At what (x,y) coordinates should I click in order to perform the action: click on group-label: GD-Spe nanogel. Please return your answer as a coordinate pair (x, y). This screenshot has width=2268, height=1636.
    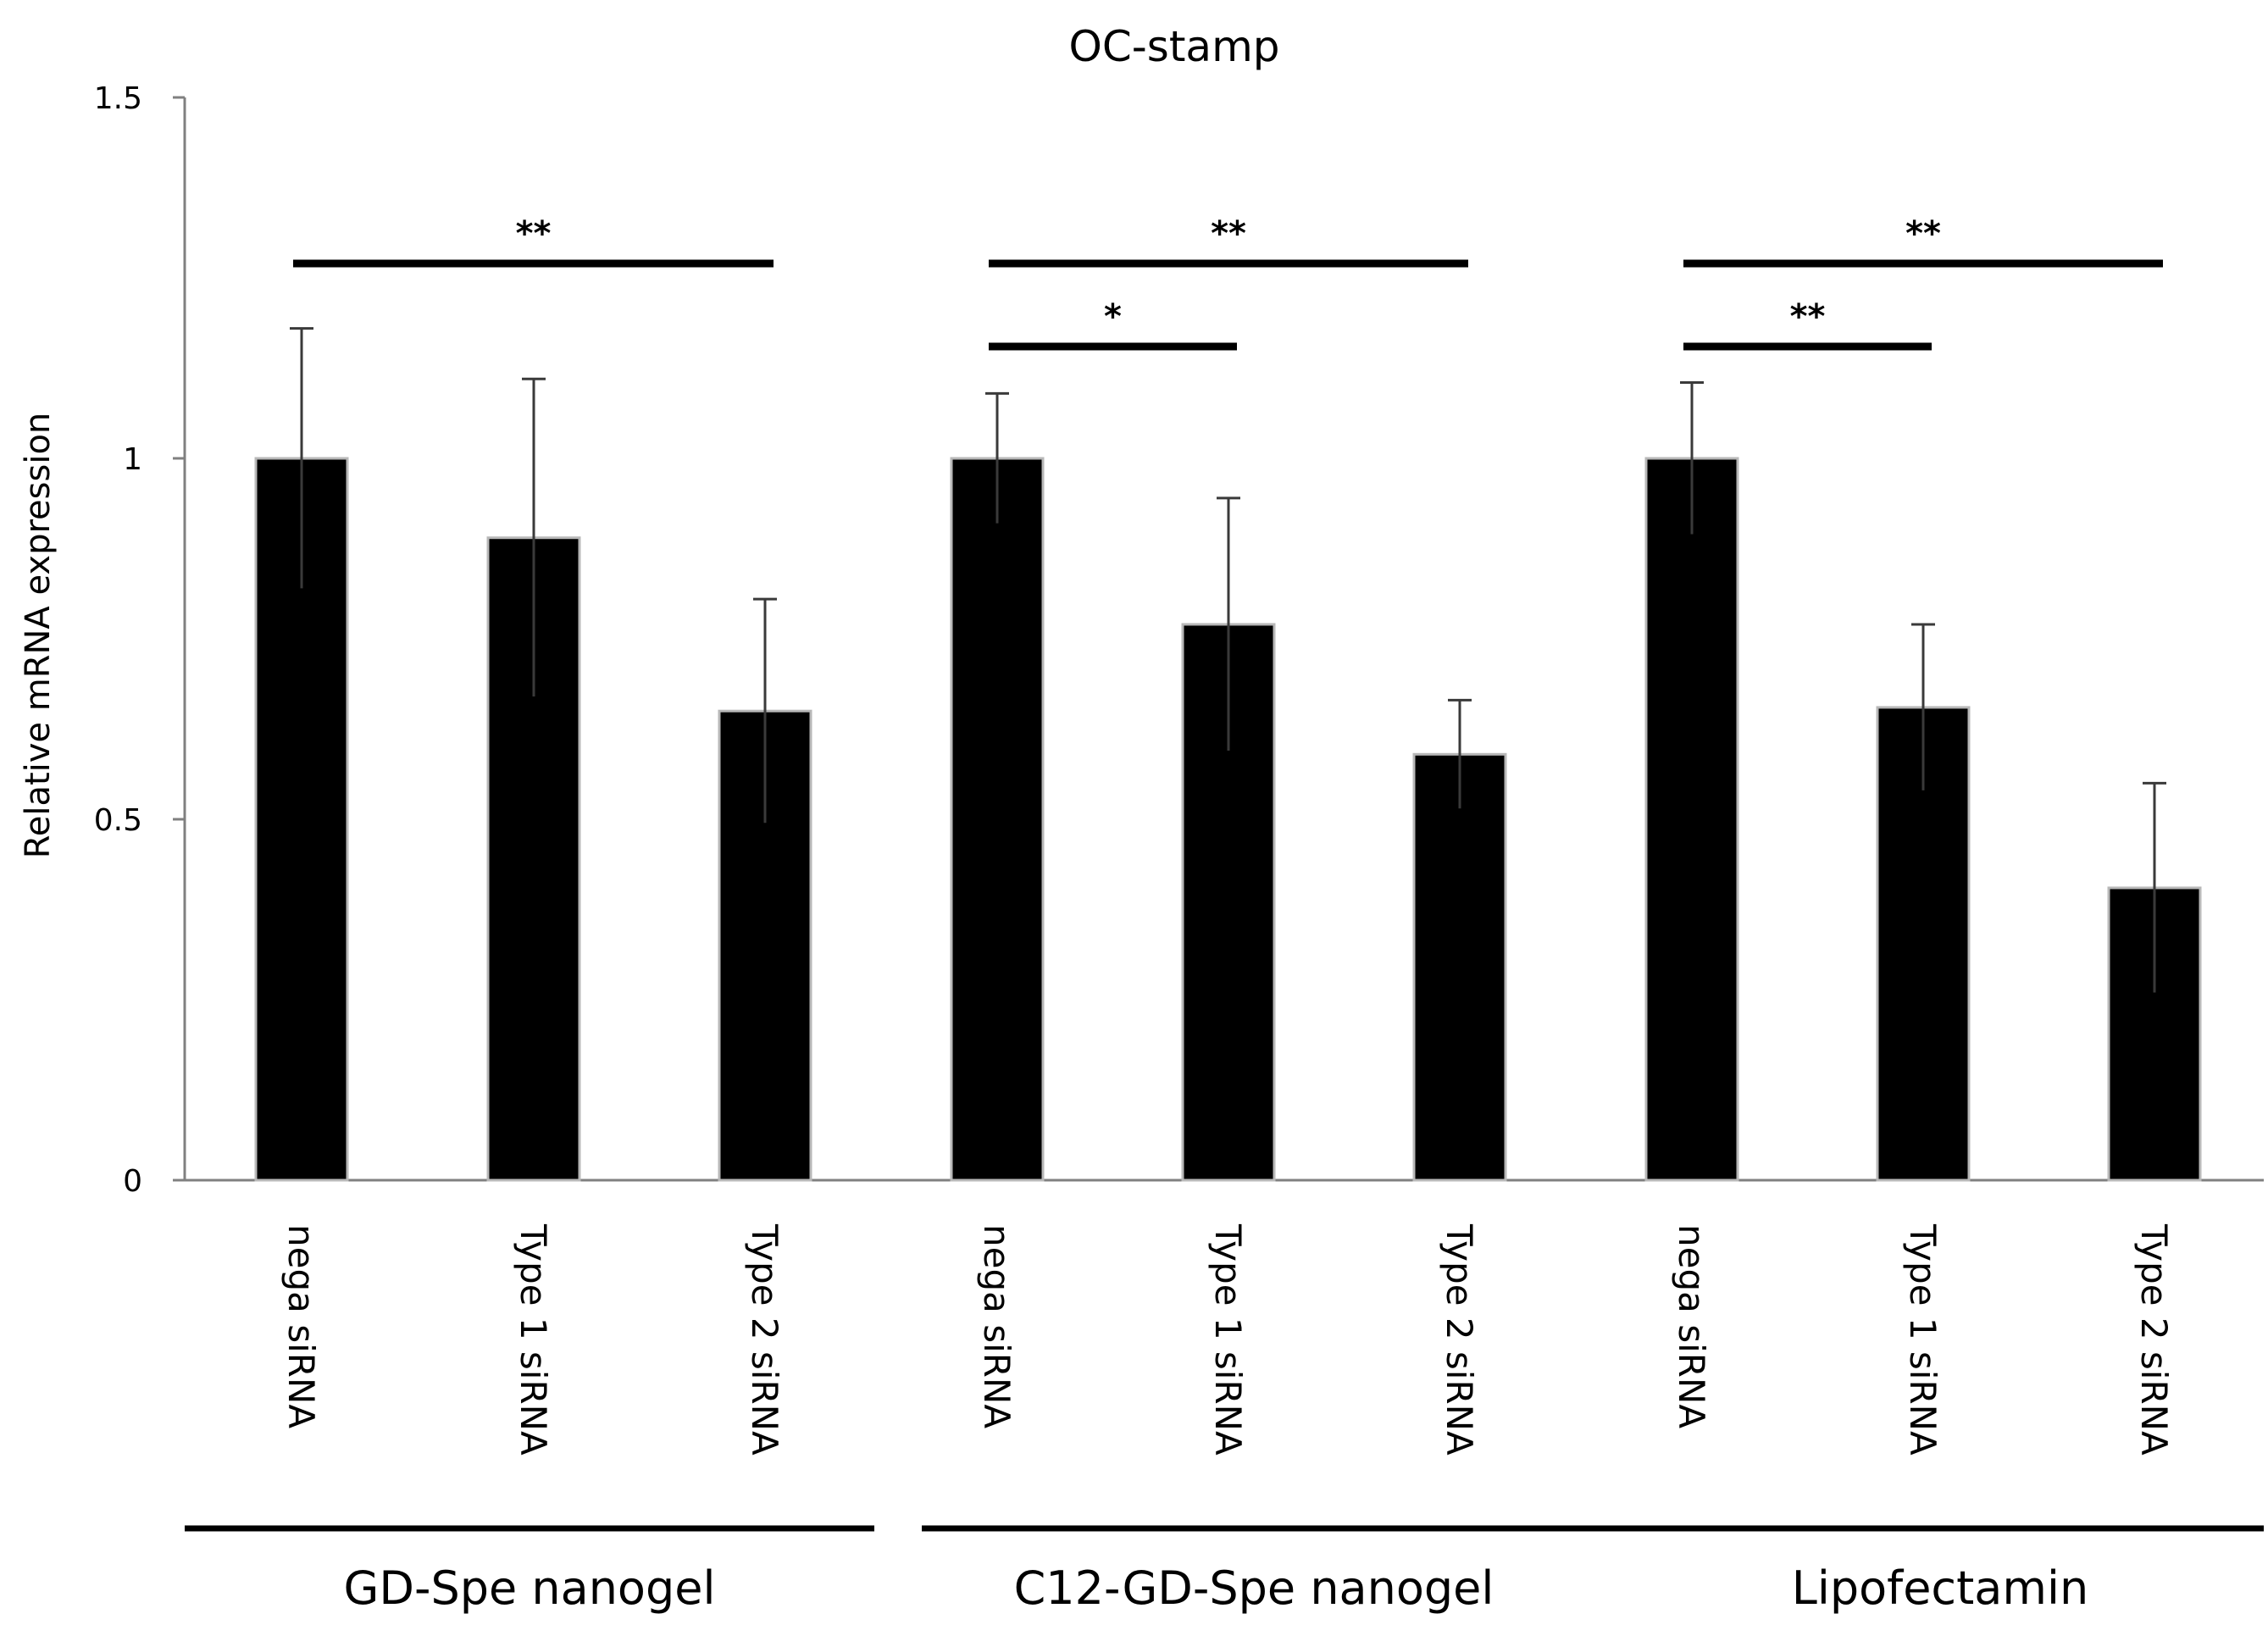
    Looking at the image, I should click on (530, 1588).